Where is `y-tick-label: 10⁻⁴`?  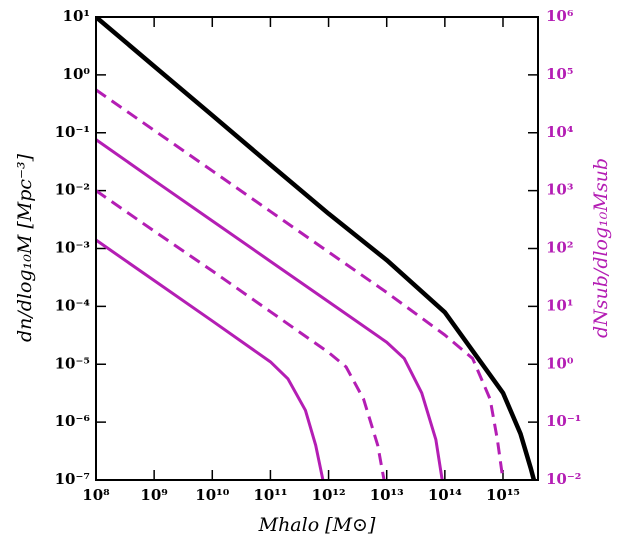 y-tick-label: 10⁻⁴ is located at coordinates (73, 305).